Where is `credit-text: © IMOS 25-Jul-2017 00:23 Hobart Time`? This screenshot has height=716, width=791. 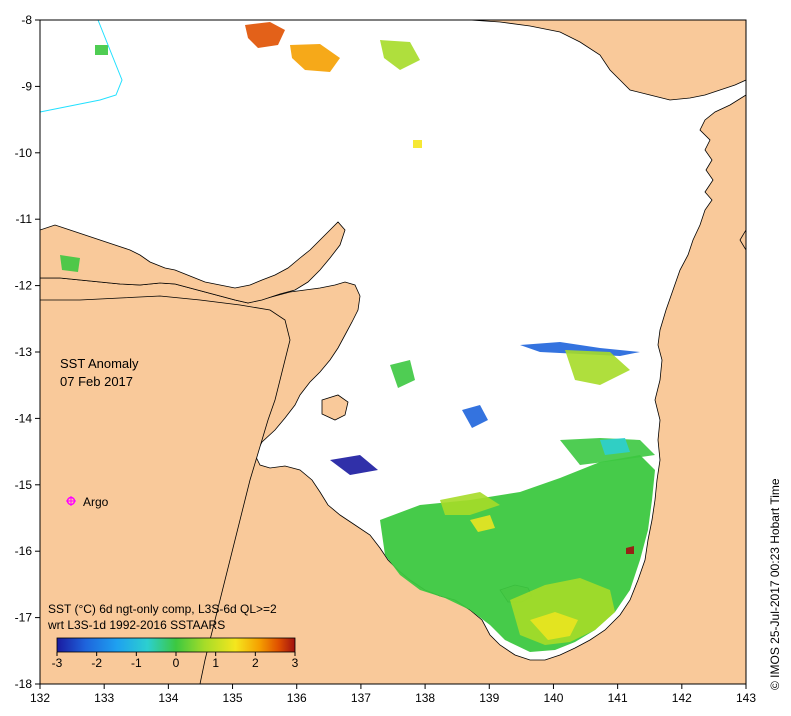
credit-text: © IMOS 25-Jul-2017 00:23 Hobart Time is located at coordinates (775, 584).